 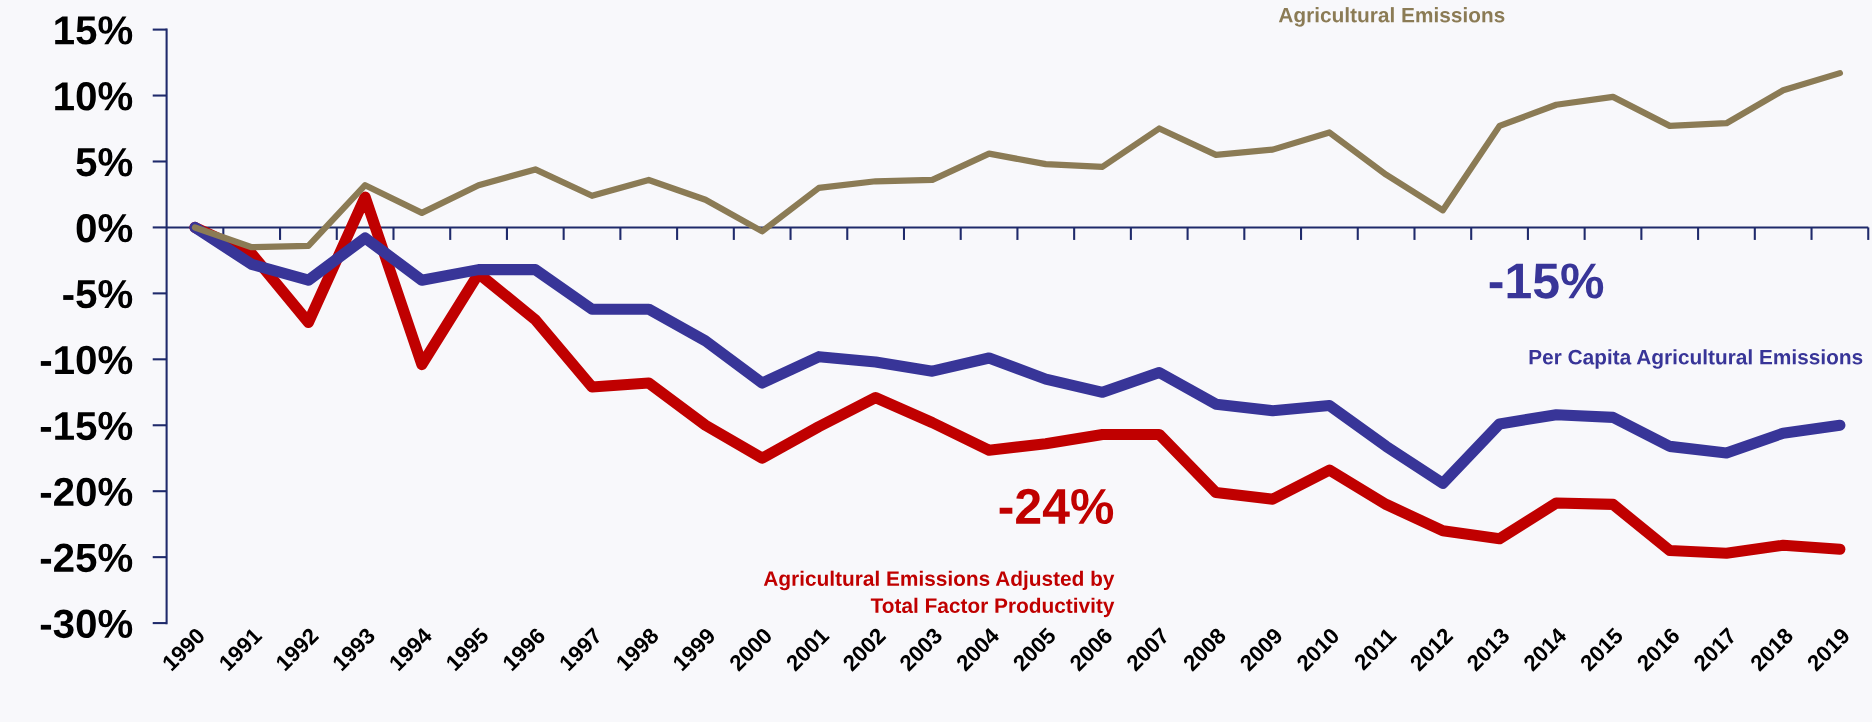 What do you see at coordinates (1391, 17) in the screenshot?
I see `text: Agricultural Emissions` at bounding box center [1391, 17].